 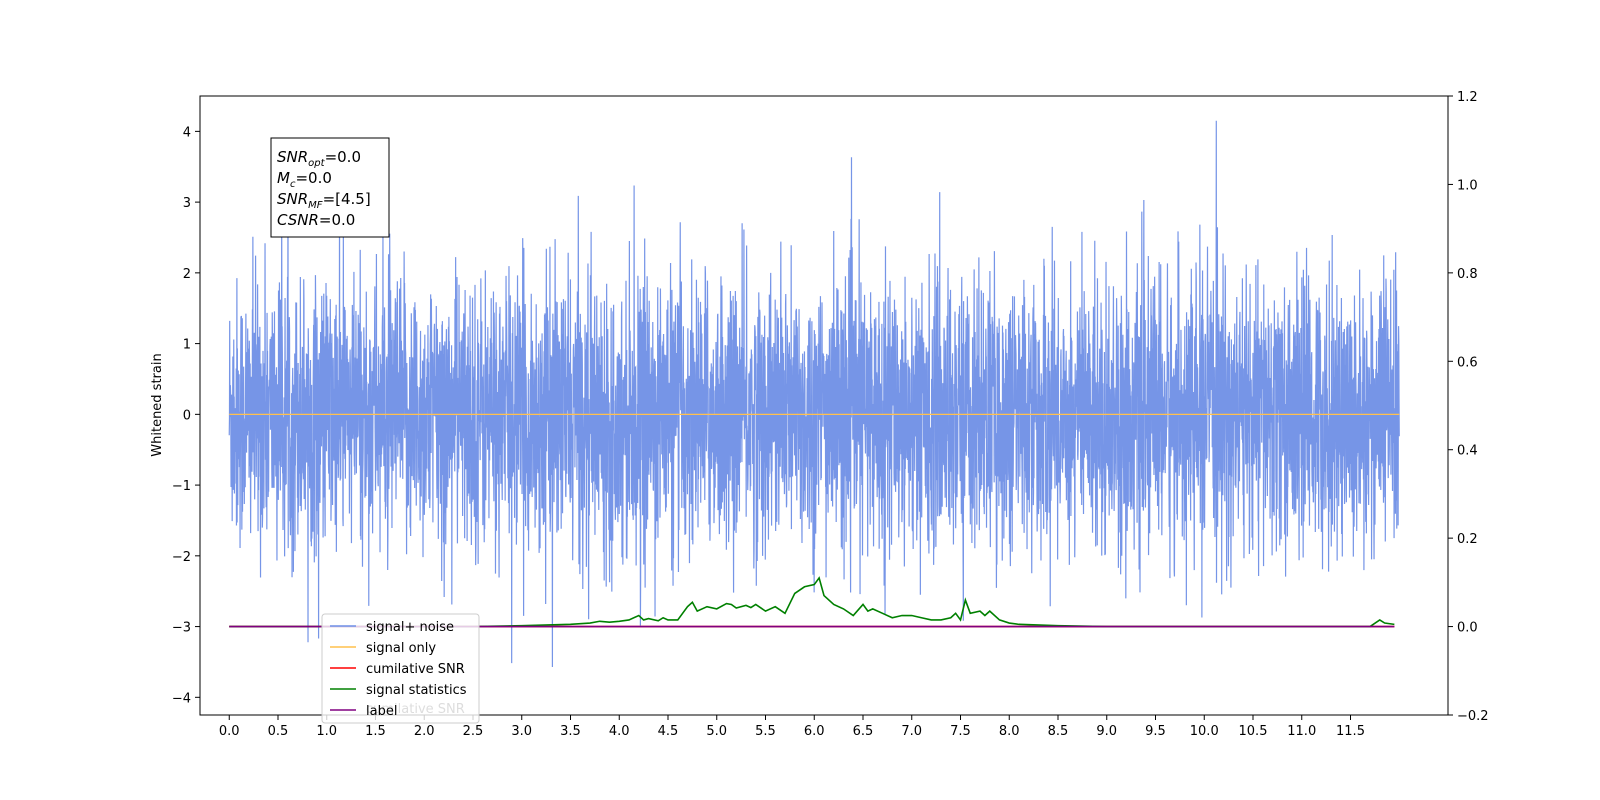 I want to click on x-tick-label: 9.0, so click(x=1106, y=731).